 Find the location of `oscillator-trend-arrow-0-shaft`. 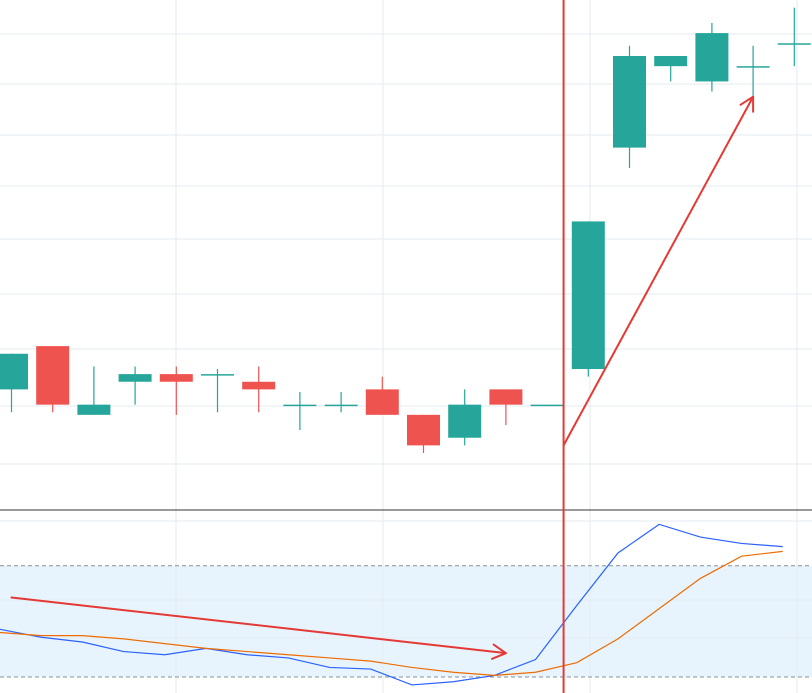

oscillator-trend-arrow-0-shaft is located at coordinates (258, 625).